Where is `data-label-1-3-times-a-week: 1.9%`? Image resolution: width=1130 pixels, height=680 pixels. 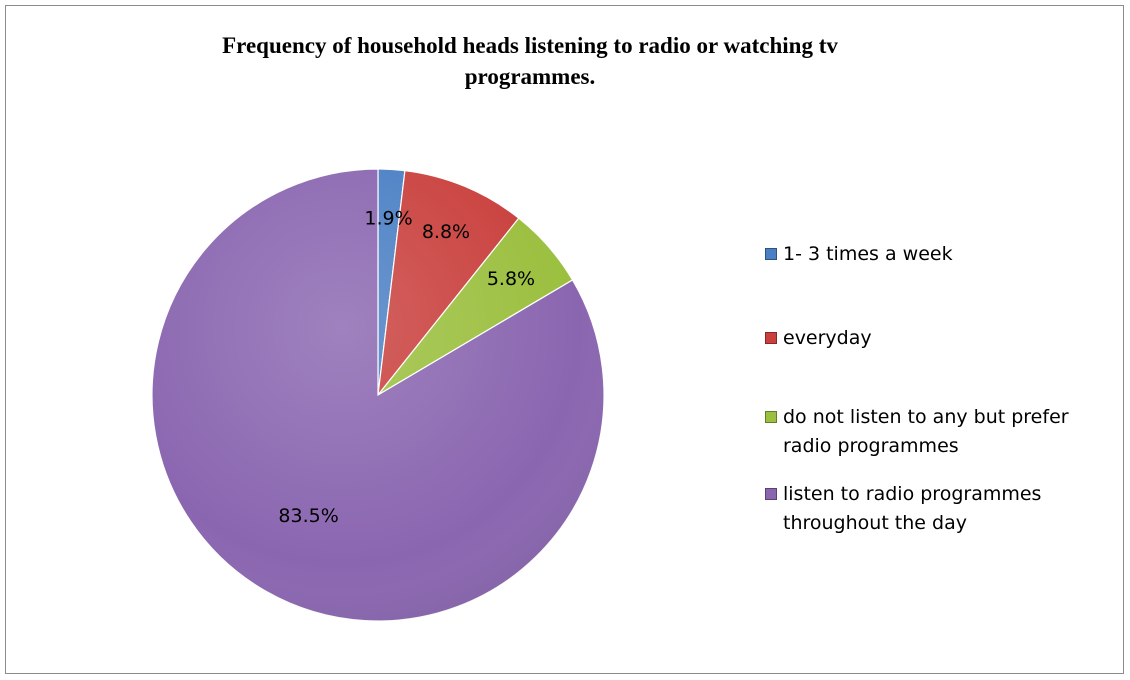 data-label-1-3-times-a-week: 1.9% is located at coordinates (388, 219).